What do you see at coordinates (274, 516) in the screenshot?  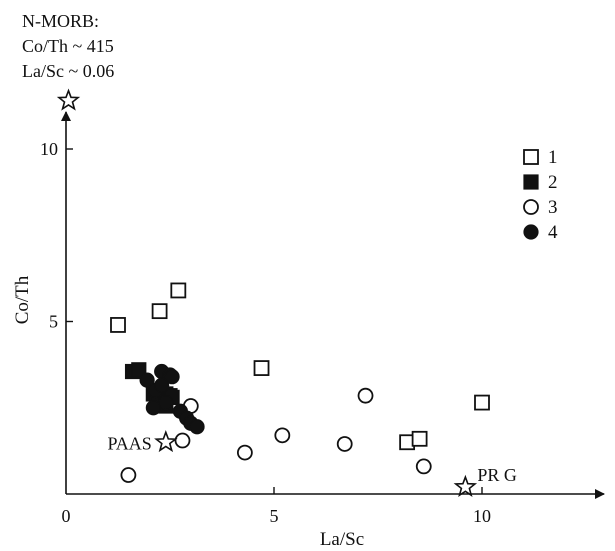 I see `x-tick-label: 5` at bounding box center [274, 516].